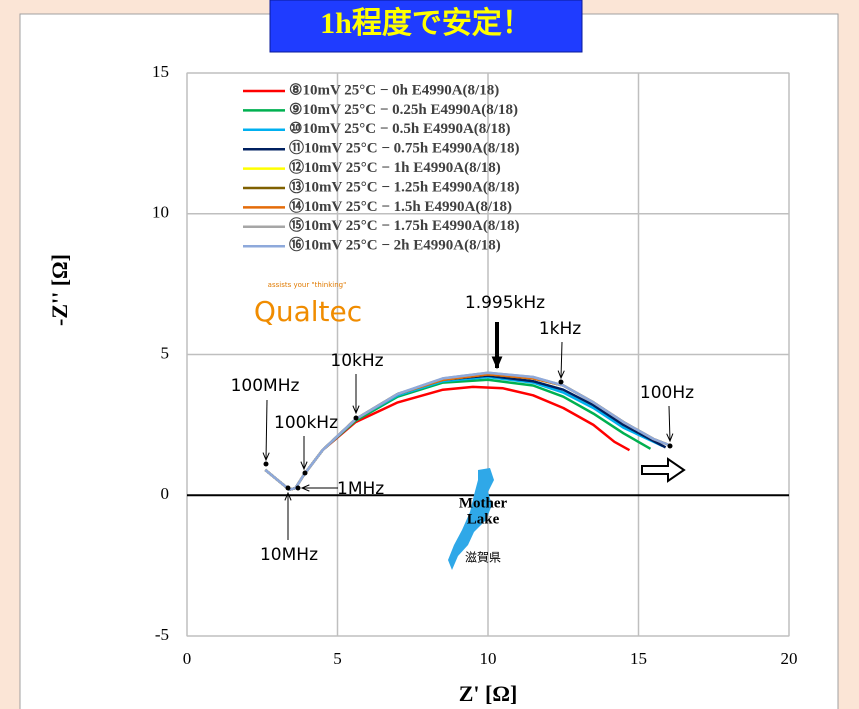  What do you see at coordinates (59, 290) in the screenshot?
I see `y-axis-label: -Z'' [Ω]` at bounding box center [59, 290].